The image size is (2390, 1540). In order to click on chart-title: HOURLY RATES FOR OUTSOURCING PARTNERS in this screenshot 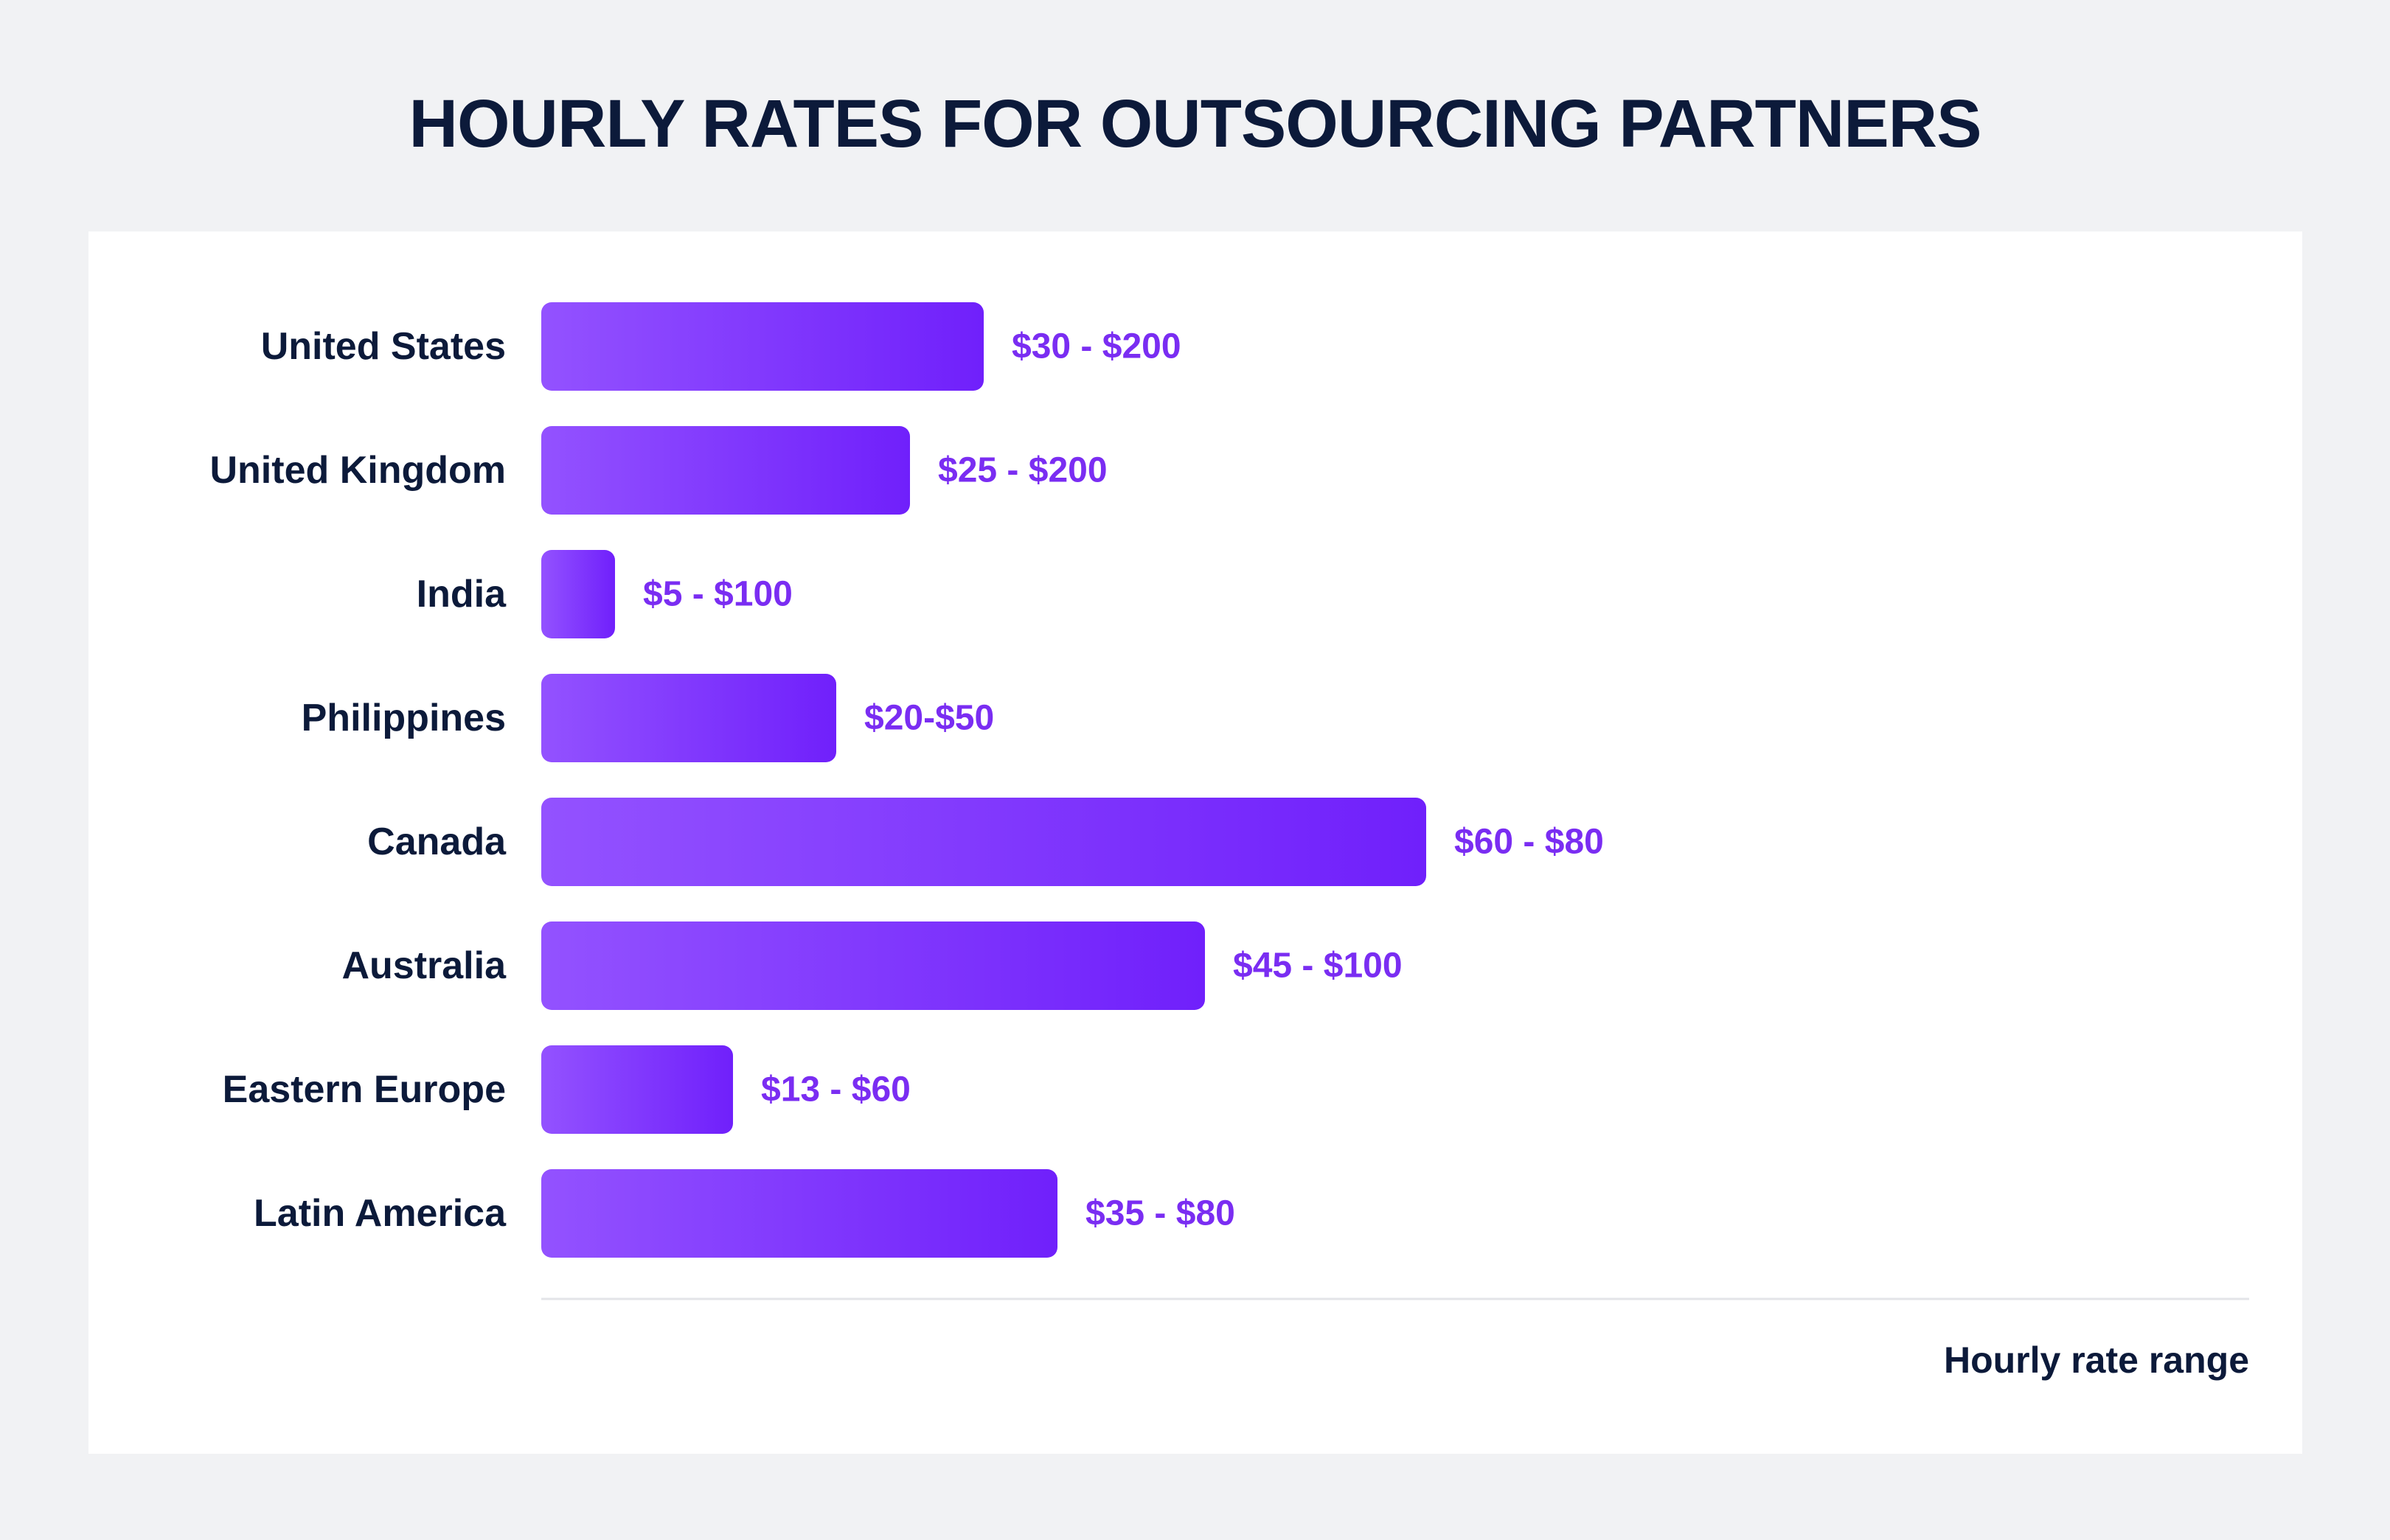, I will do `click(1195, 123)`.